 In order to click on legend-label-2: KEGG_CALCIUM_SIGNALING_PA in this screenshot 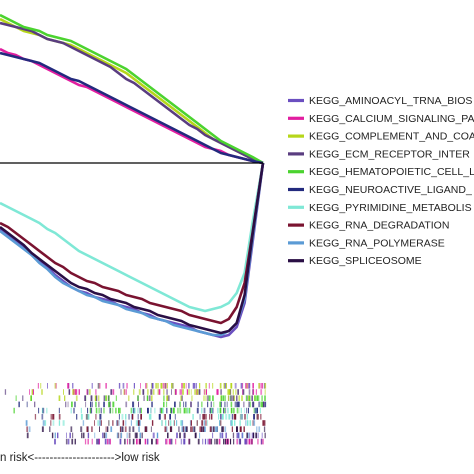, I will do `click(391, 119)`.